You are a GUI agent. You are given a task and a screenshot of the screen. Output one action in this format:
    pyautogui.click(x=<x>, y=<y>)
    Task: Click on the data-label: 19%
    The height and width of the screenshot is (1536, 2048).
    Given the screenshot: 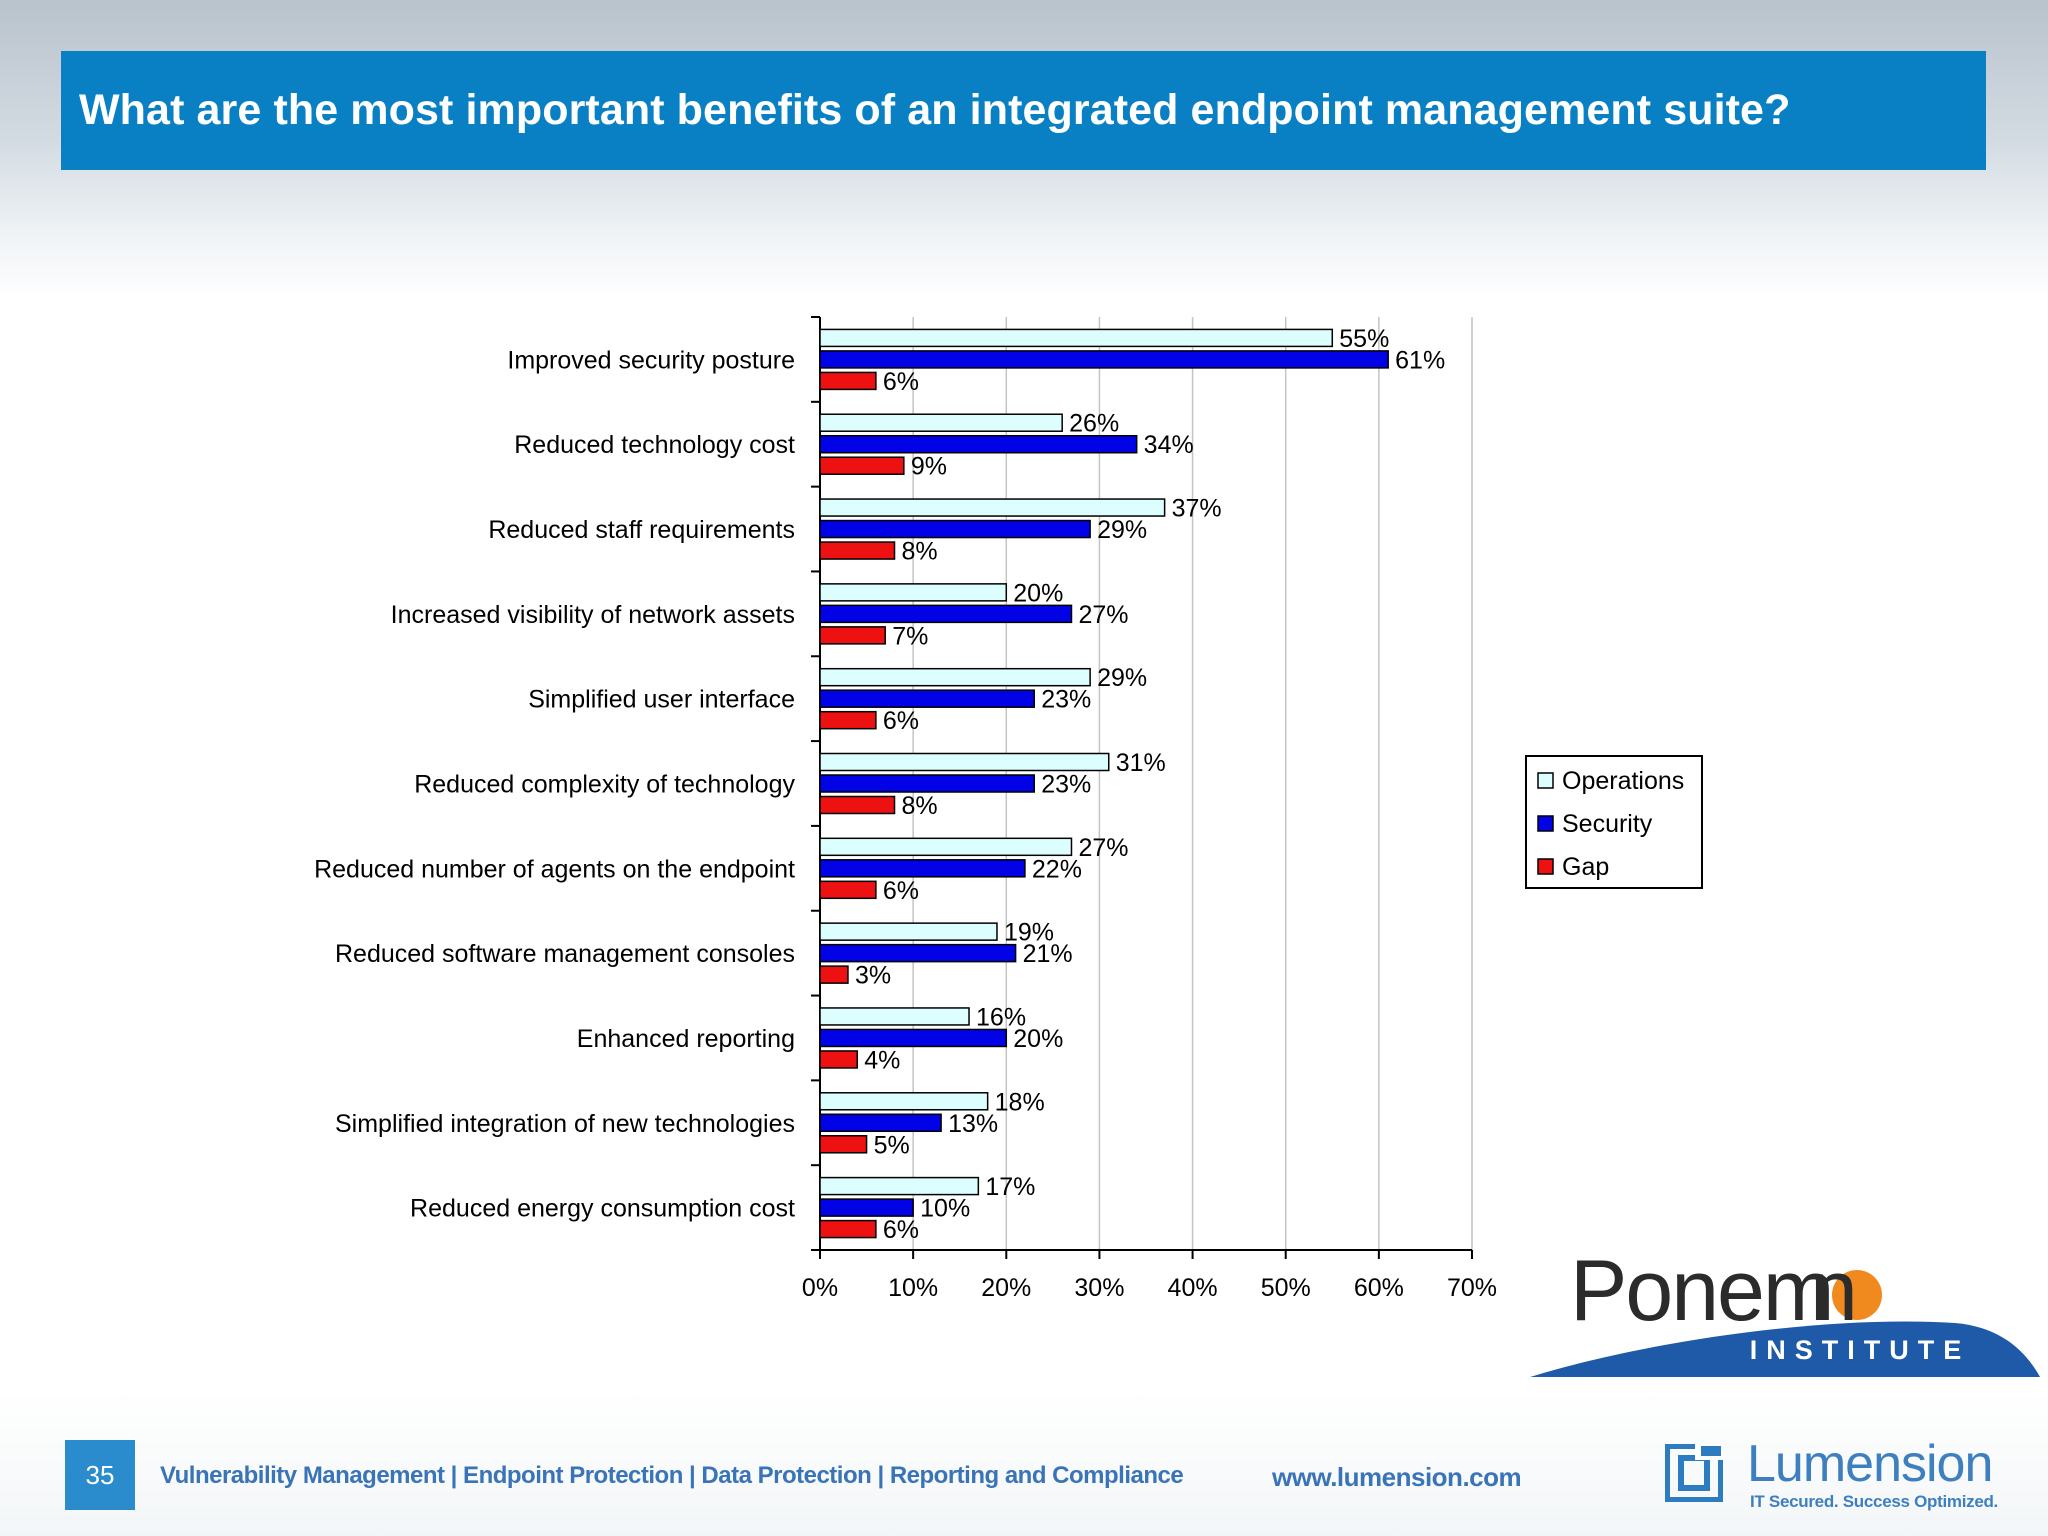 What is the action you would take?
    pyautogui.click(x=1029, y=933)
    